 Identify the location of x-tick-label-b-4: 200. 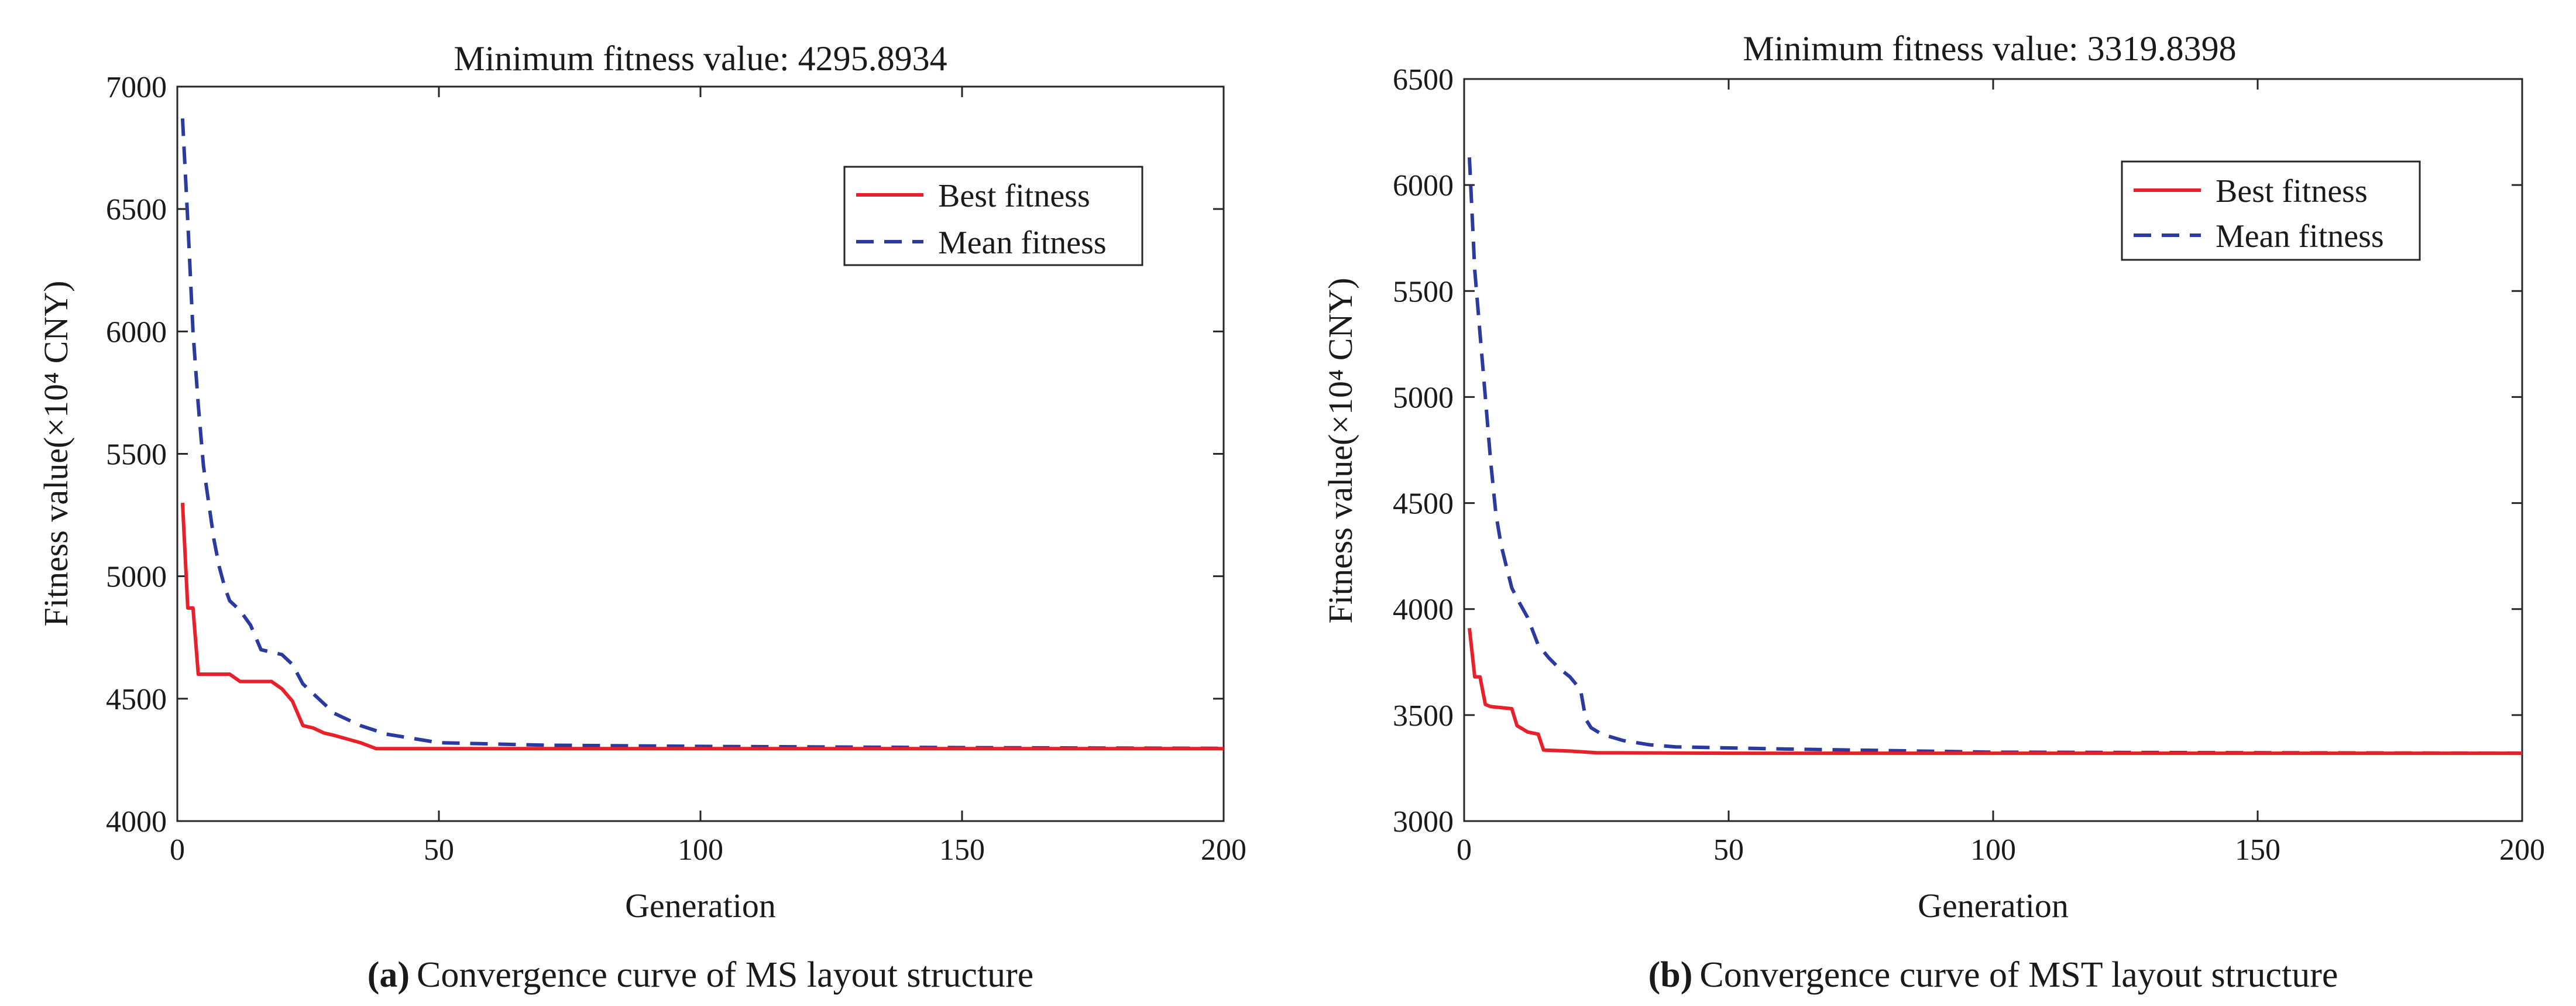
(2522, 850).